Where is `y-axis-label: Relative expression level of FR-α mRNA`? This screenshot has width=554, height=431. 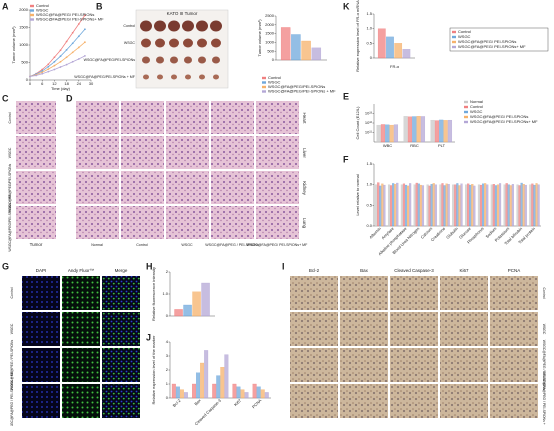 y-axis-label: Relative expression level of FR-α mRNA is located at coordinates (357, 36).